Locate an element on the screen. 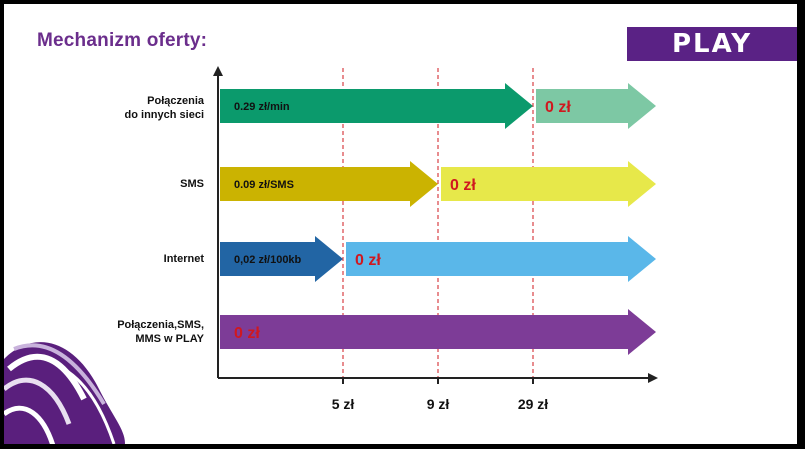 This screenshot has width=805, height=449. row-label-play: Połączenia,SMS, MMS w PLAY is located at coordinates (160, 332).